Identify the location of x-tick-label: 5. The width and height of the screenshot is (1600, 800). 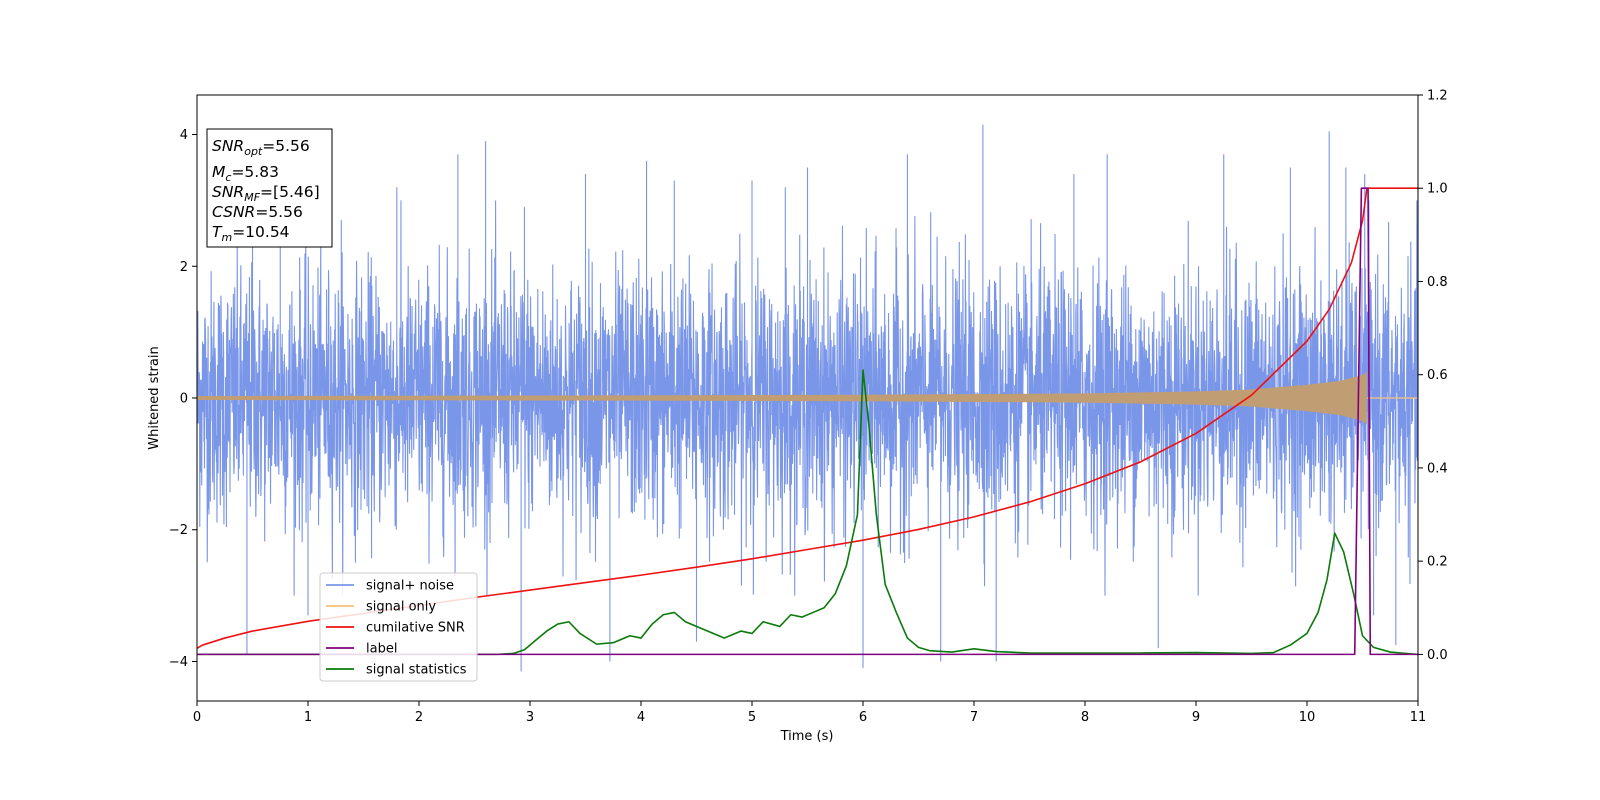
(752, 717).